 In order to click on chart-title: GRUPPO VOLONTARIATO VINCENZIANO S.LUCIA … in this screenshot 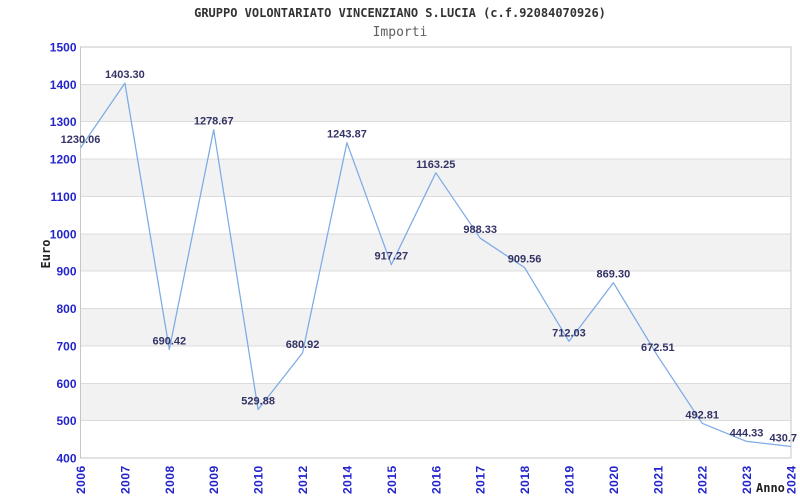, I will do `click(400, 13)`.